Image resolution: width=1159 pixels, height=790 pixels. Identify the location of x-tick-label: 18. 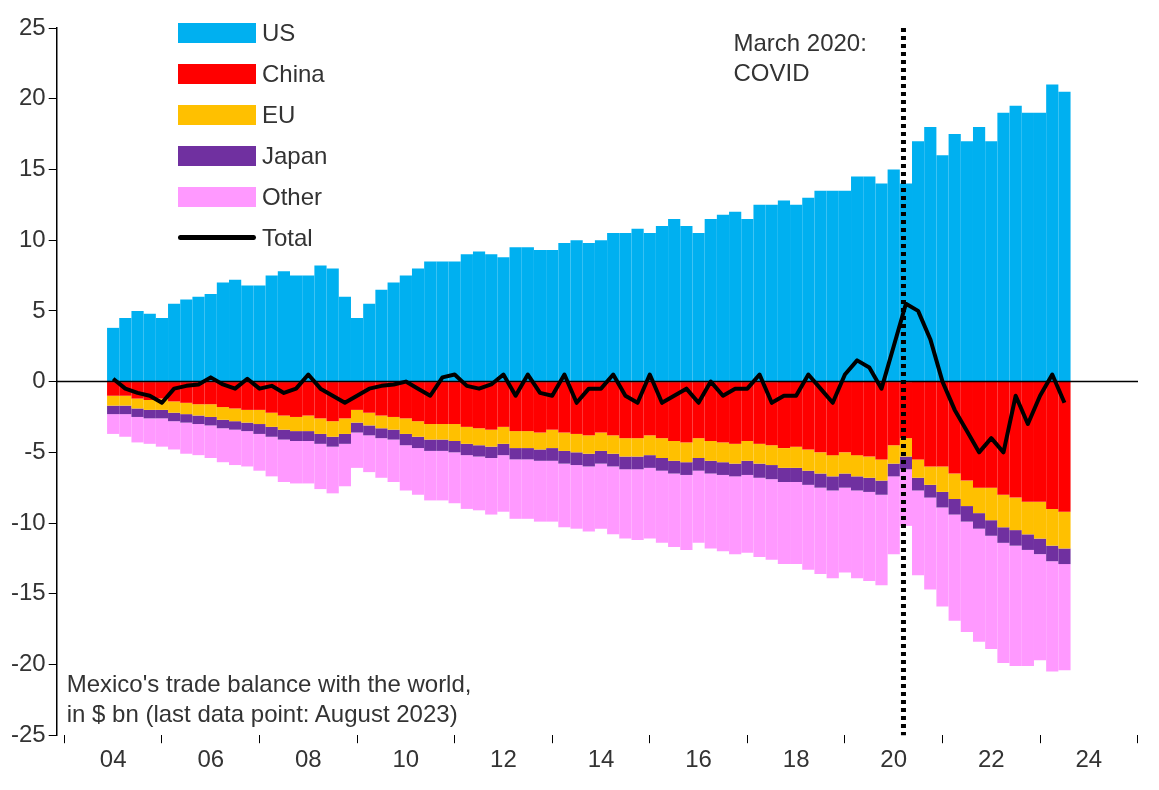
(796, 759).